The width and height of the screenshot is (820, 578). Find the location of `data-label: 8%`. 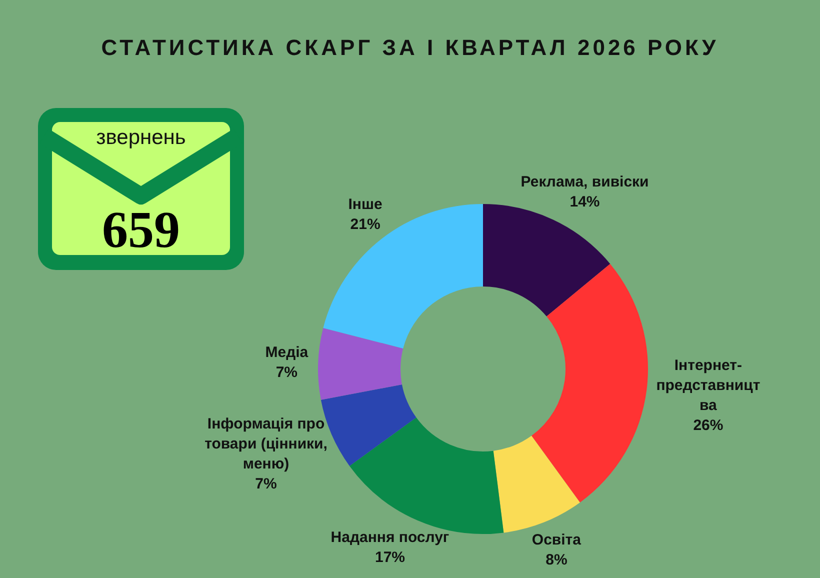

data-label: 8% is located at coordinates (557, 559).